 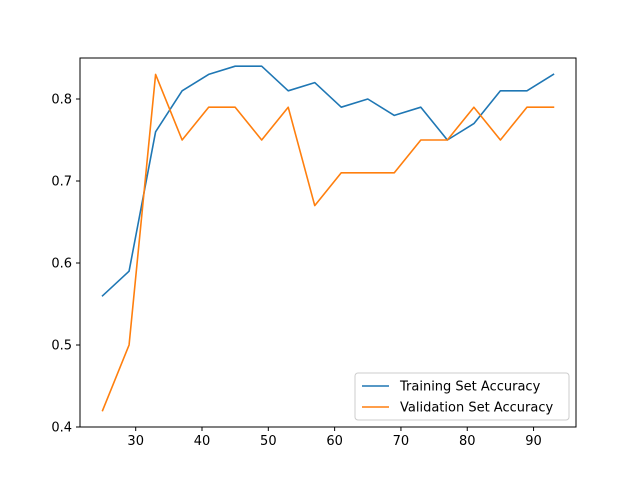 I want to click on x-tick-label: 40, so click(x=202, y=441).